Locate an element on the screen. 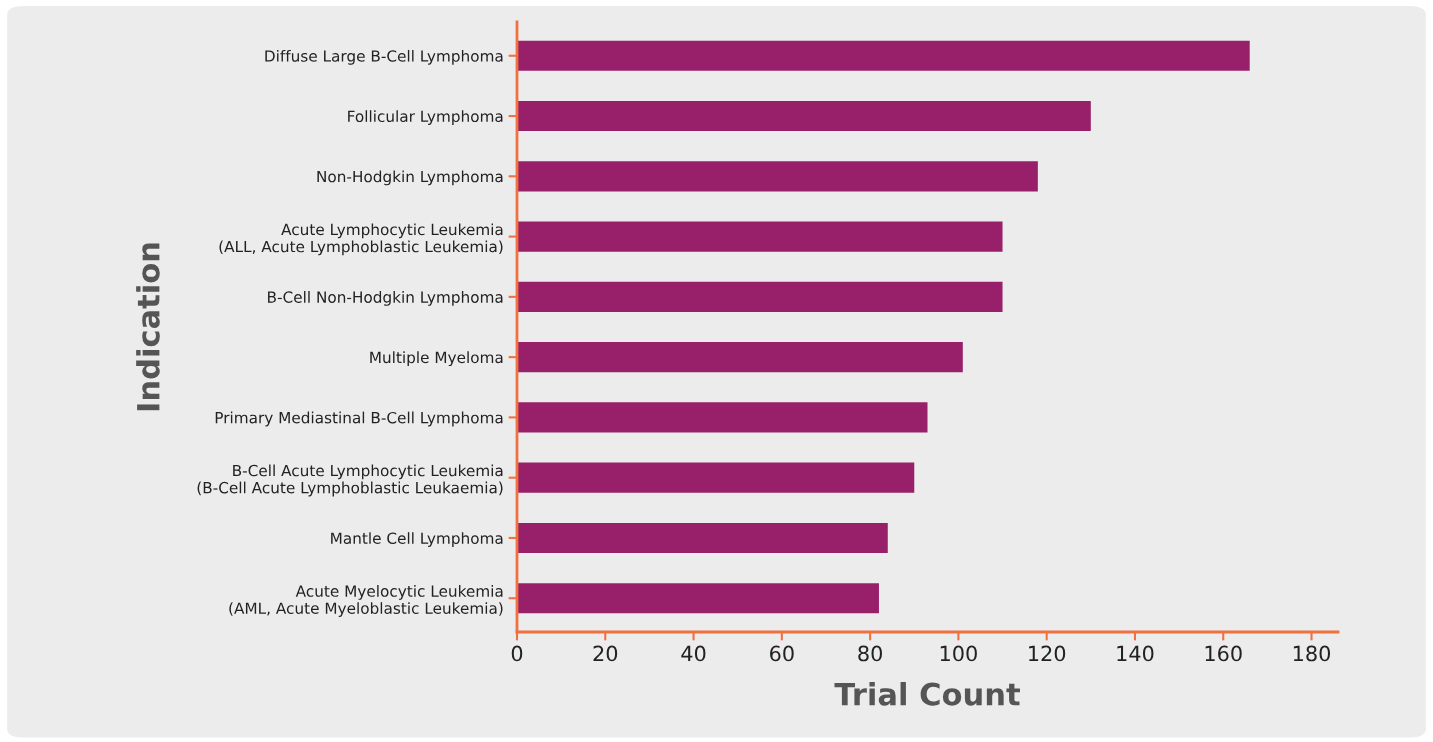 Image resolution: width=1433 pixels, height=742 pixels. x-tick-label: 120 is located at coordinates (1047, 653).